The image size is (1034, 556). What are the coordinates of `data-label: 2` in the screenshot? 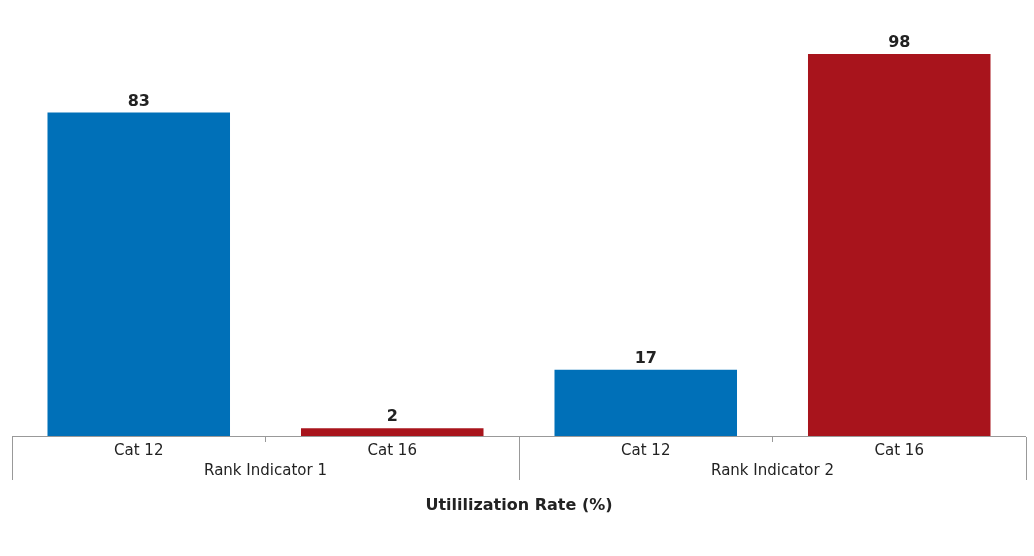 It's located at (392, 416).